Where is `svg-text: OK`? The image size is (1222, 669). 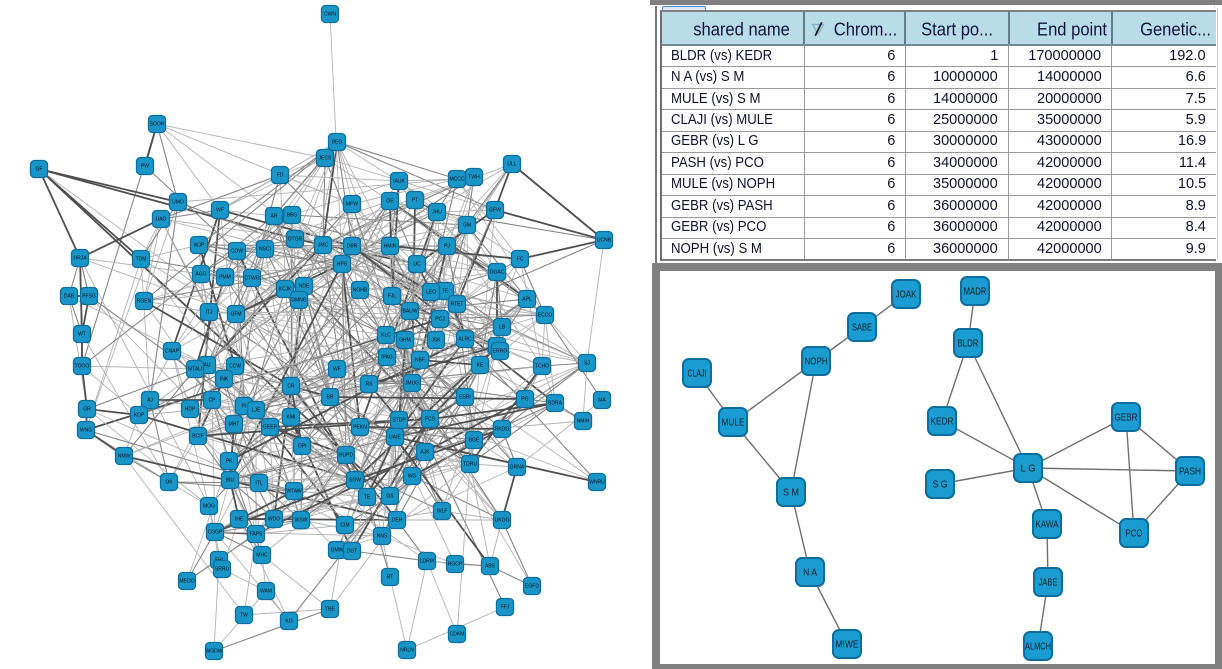 svg-text: OK is located at coordinates (169, 483).